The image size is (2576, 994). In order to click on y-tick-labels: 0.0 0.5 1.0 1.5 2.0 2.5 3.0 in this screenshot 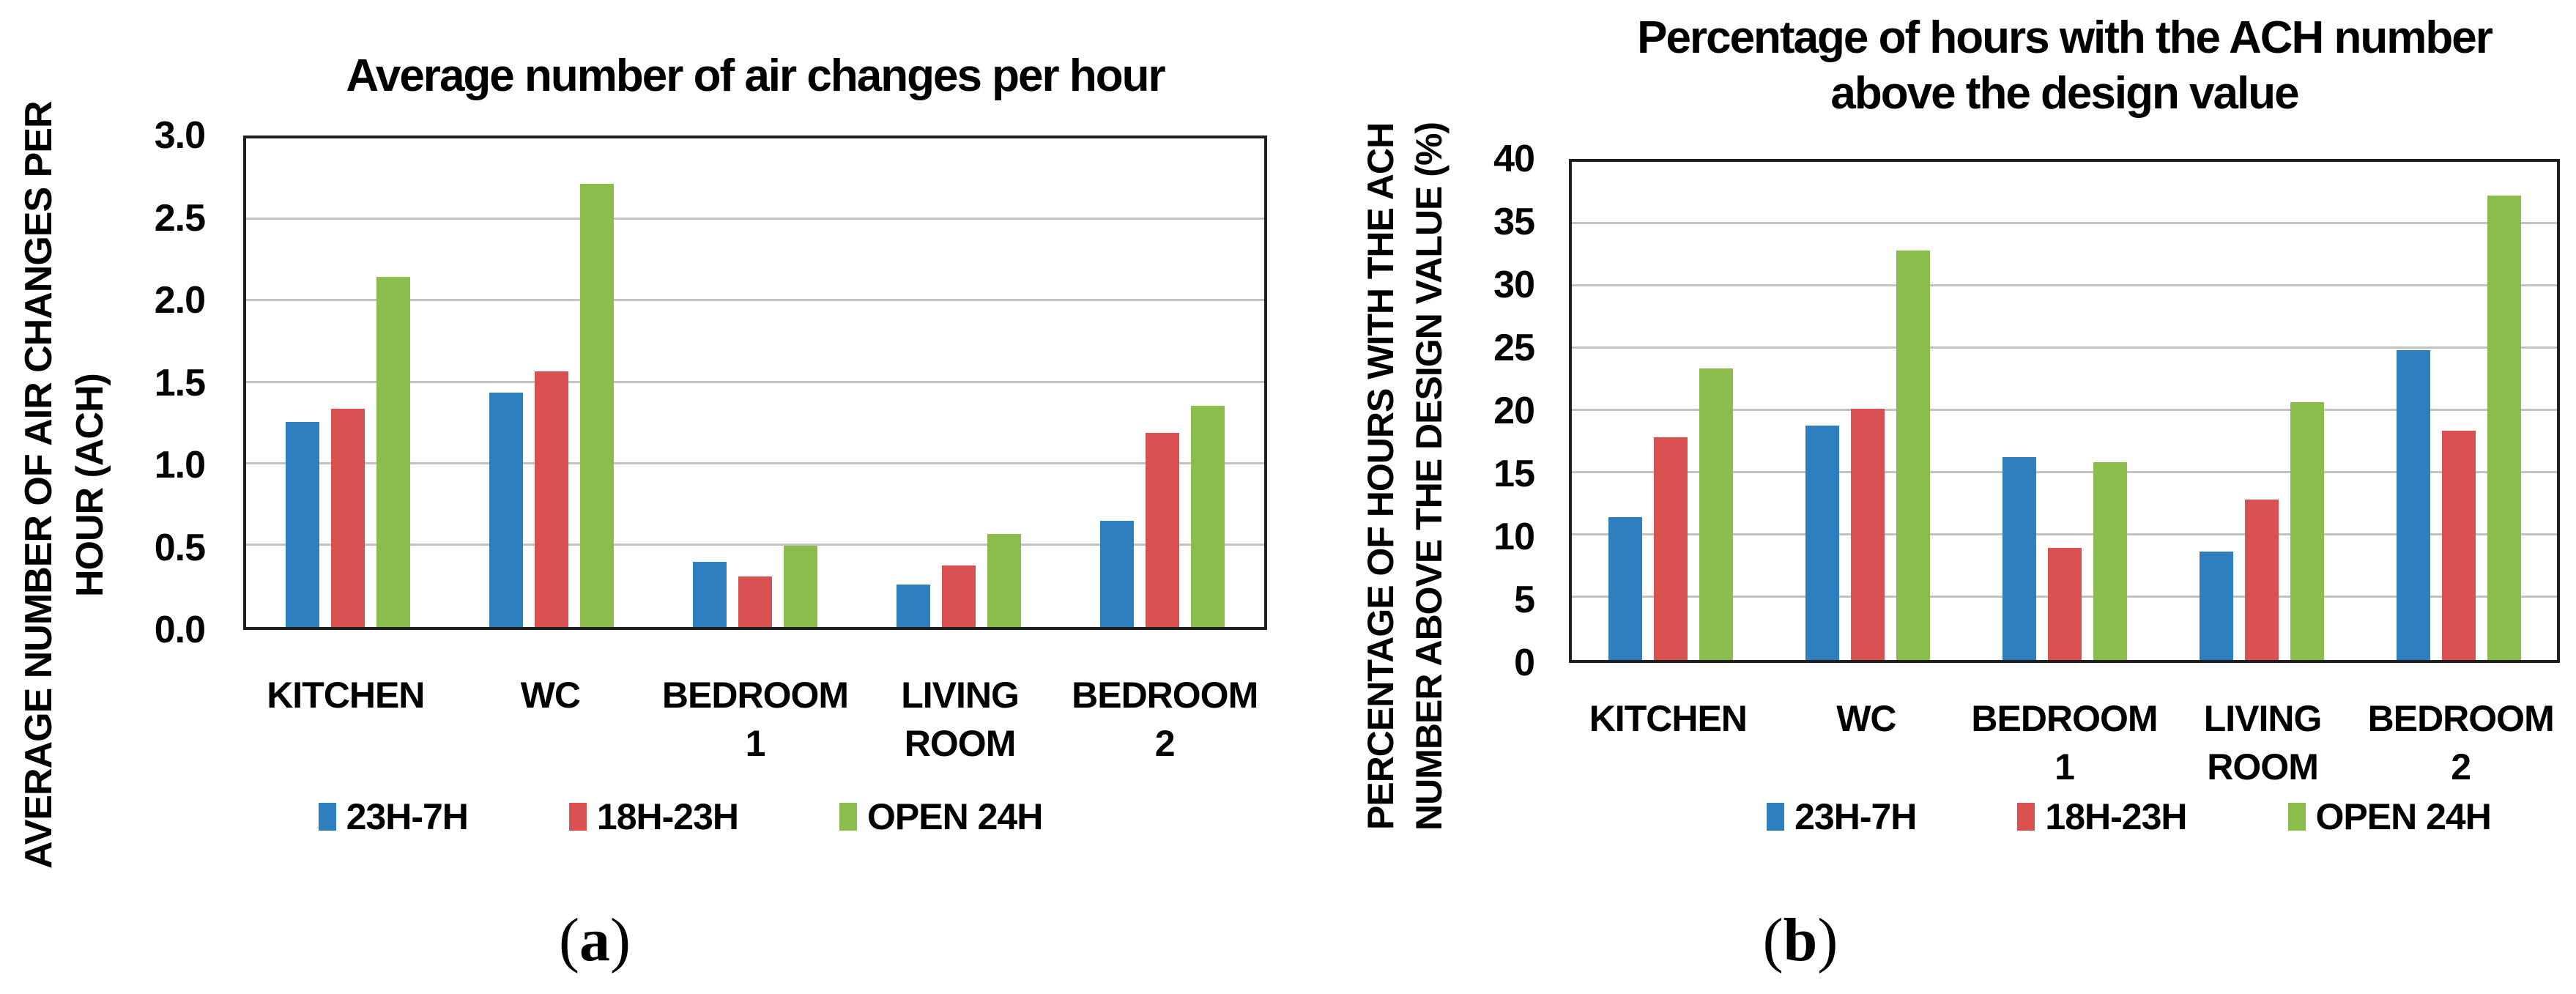, I will do `click(150, 382)`.